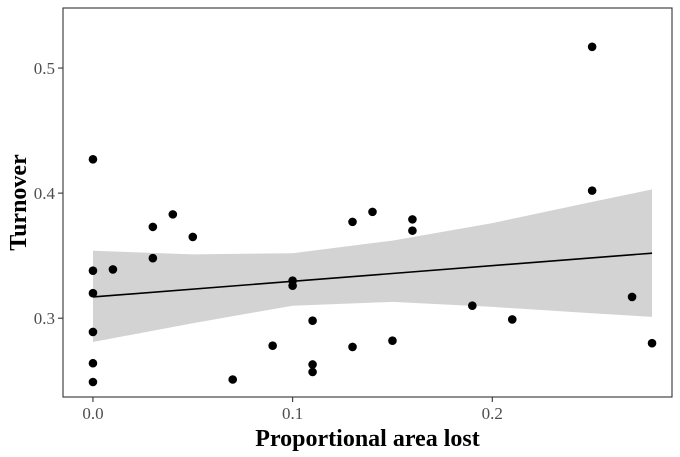  What do you see at coordinates (19, 202) in the screenshot?
I see `y-axis-title: Turnover` at bounding box center [19, 202].